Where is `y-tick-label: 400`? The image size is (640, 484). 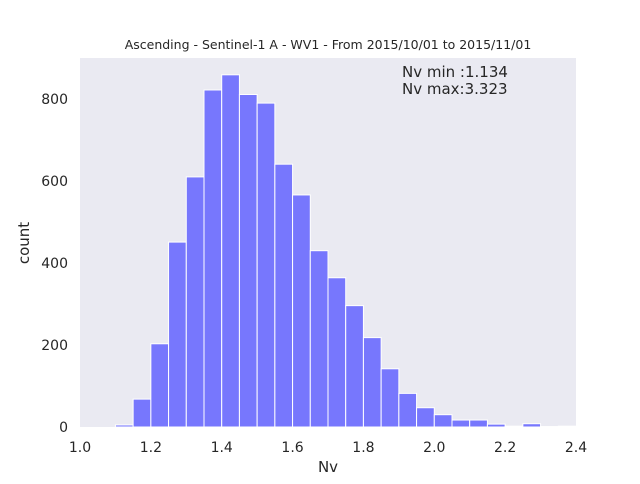 y-tick-label: 400 is located at coordinates (54, 264).